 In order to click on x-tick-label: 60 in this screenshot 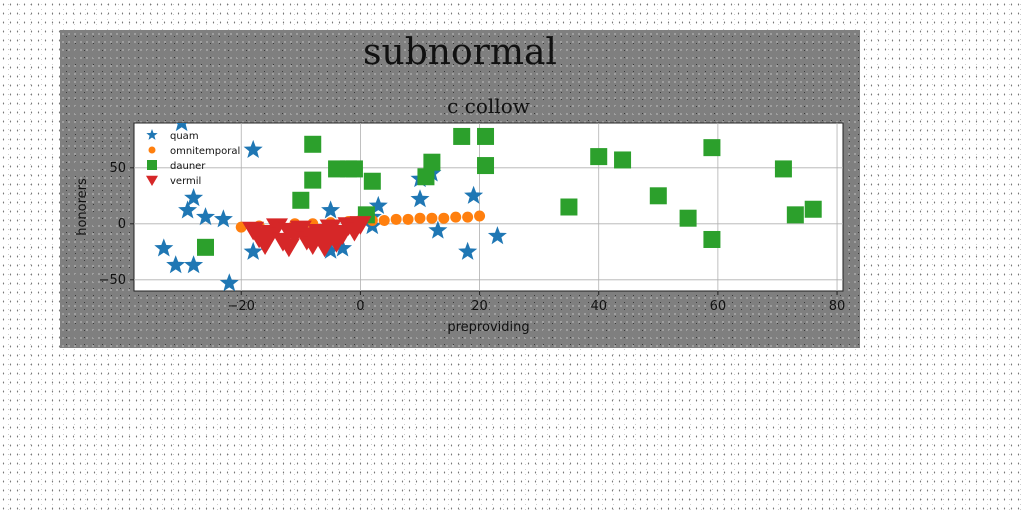, I will do `click(718, 306)`.